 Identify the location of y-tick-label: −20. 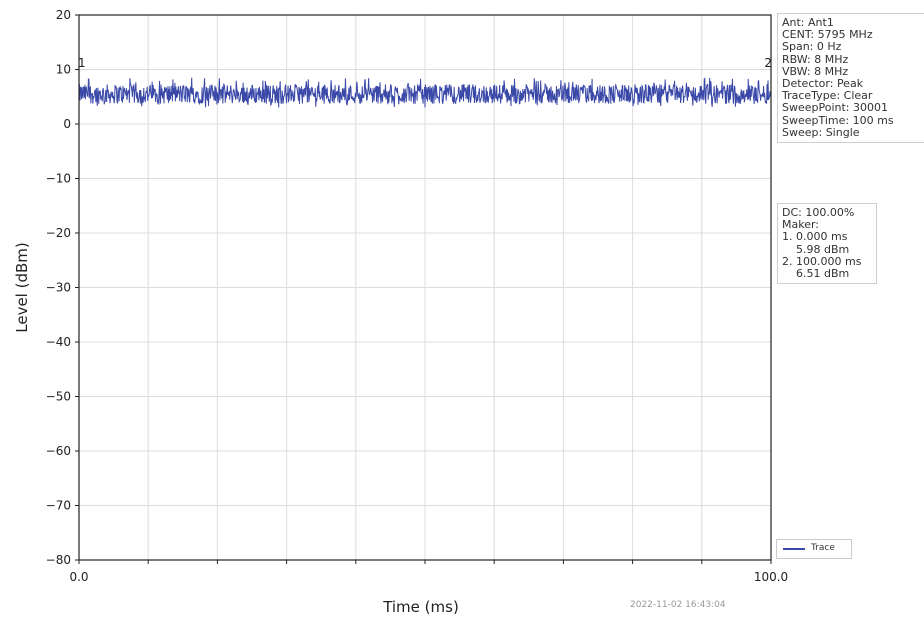
(58, 233).